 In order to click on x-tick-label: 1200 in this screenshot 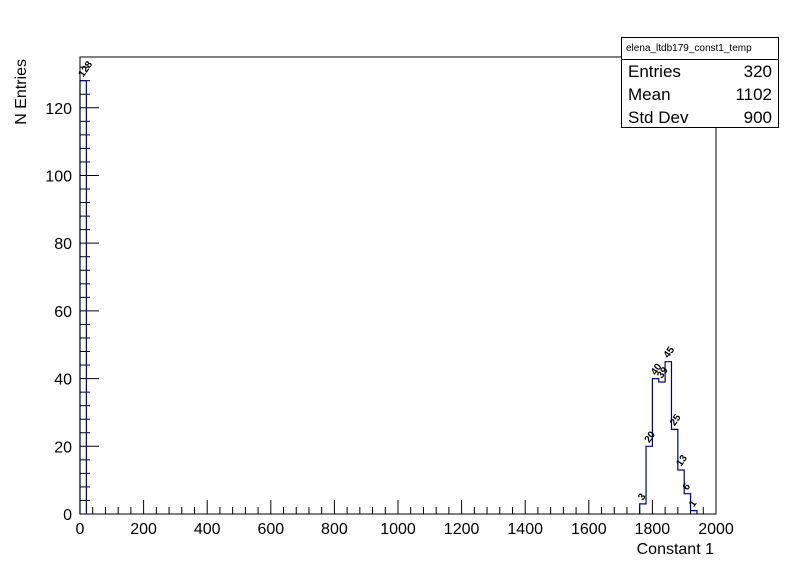, I will do `click(462, 529)`.